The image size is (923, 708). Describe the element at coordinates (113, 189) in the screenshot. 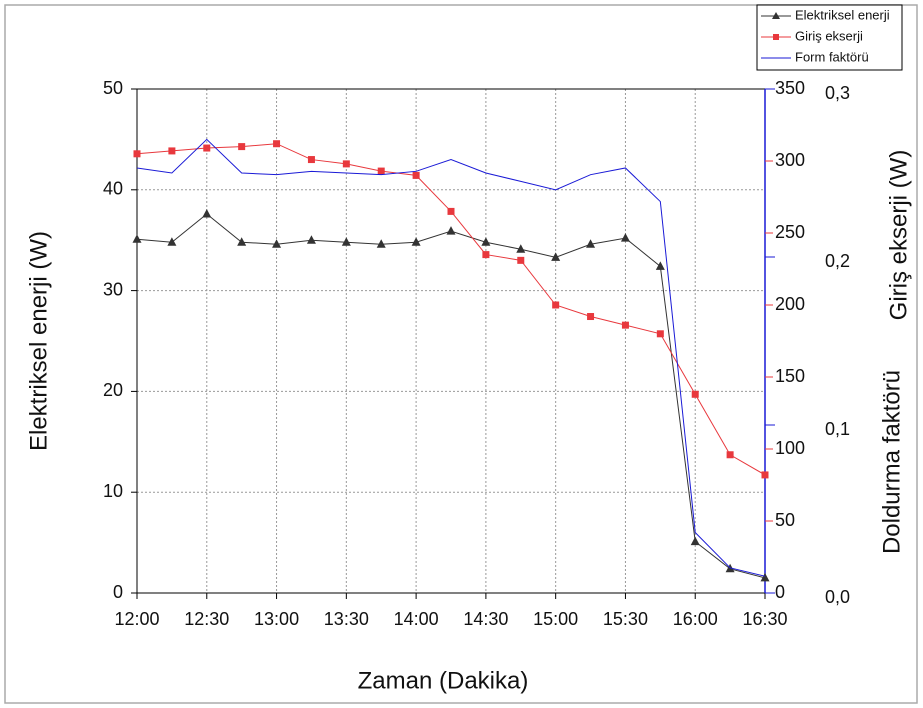

I see `y-tick-label: 40` at that location.